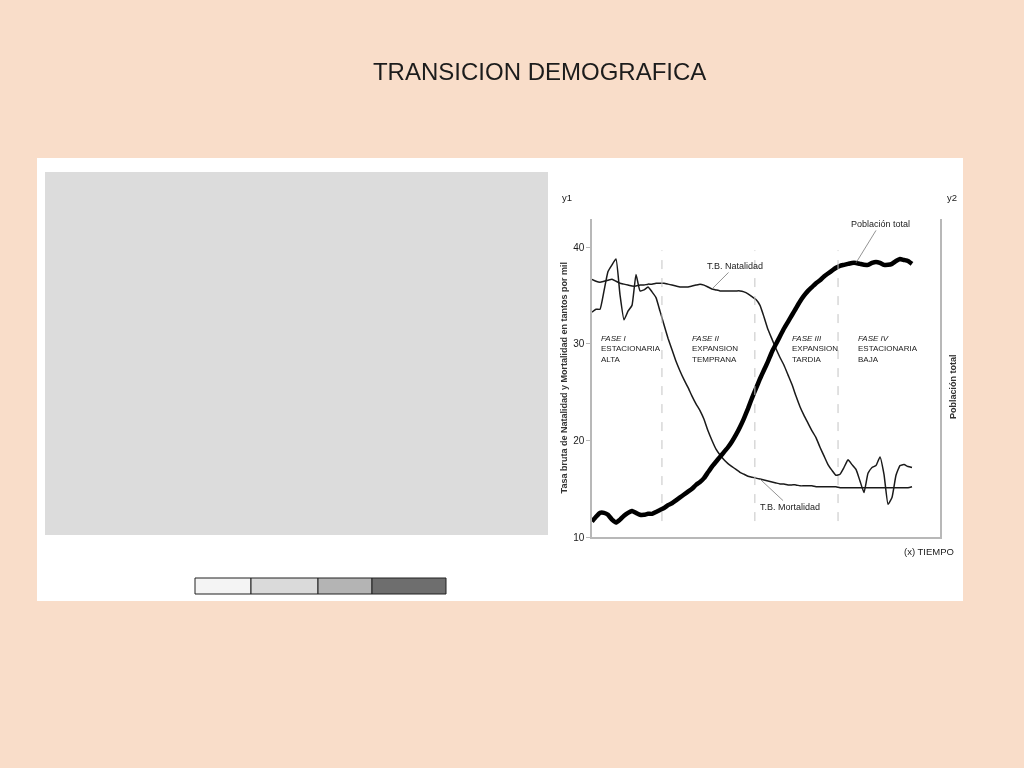  What do you see at coordinates (567, 197) in the screenshot?
I see `text: y1` at bounding box center [567, 197].